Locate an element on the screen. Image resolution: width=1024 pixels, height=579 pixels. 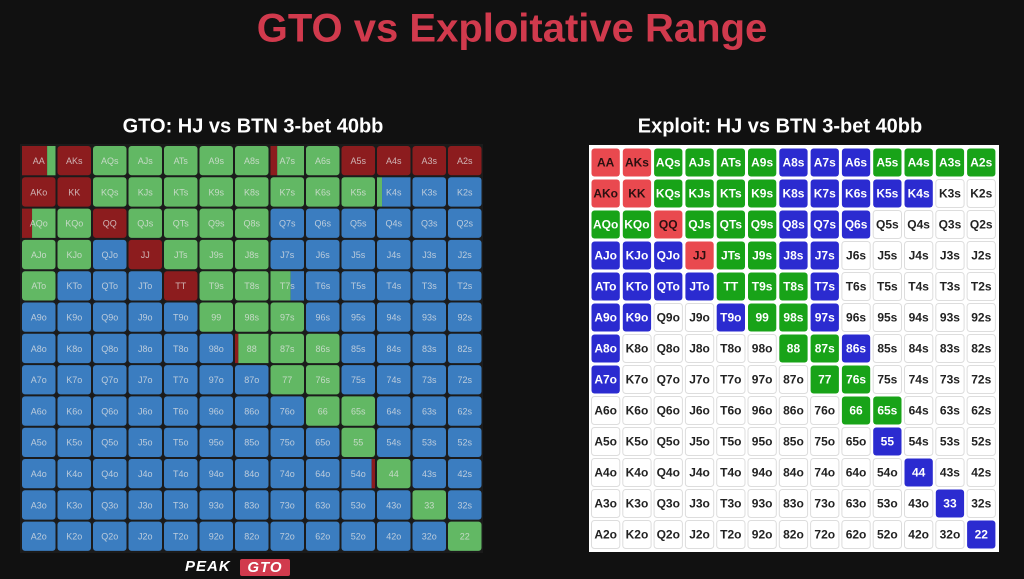
hand-label: Q4s is located at coordinates (918, 225).